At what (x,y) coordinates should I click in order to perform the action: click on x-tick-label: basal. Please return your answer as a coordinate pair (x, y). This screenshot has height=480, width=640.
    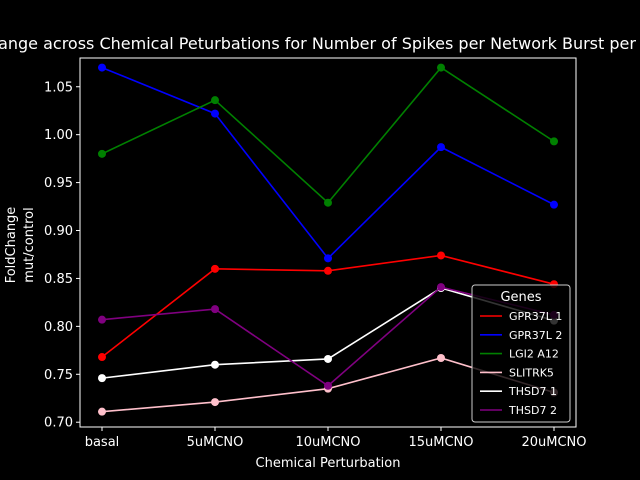
    Looking at the image, I should click on (102, 442).